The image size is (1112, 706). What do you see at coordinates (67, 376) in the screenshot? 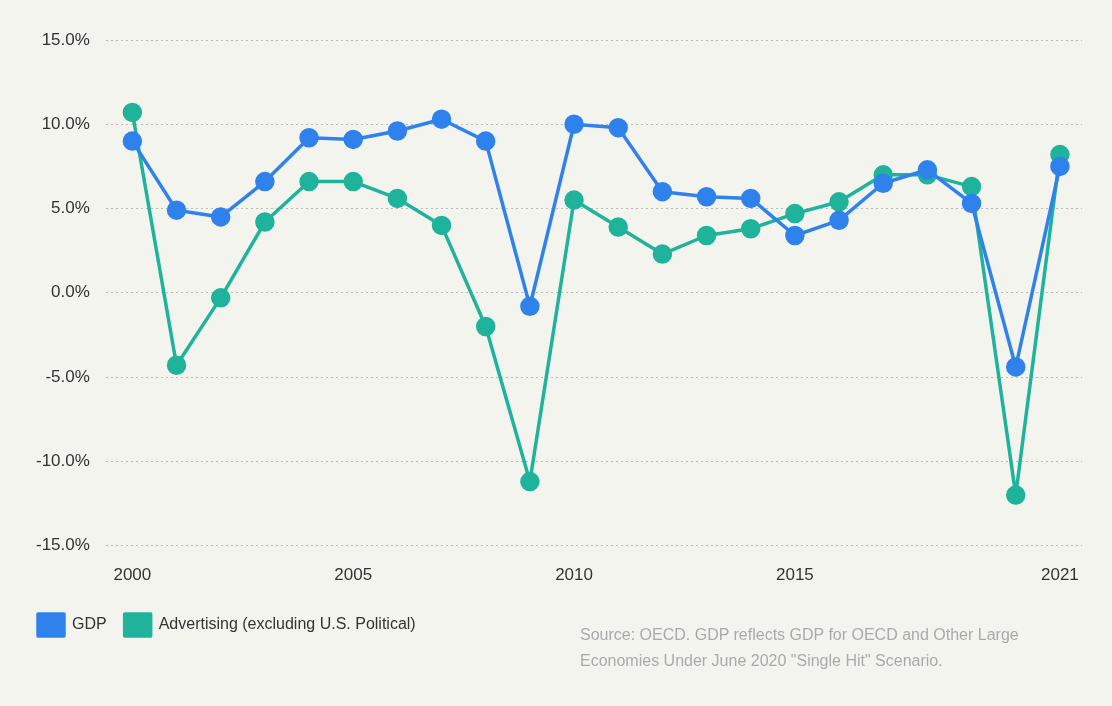
I see `y-tick-label: -5.0%` at bounding box center [67, 376].